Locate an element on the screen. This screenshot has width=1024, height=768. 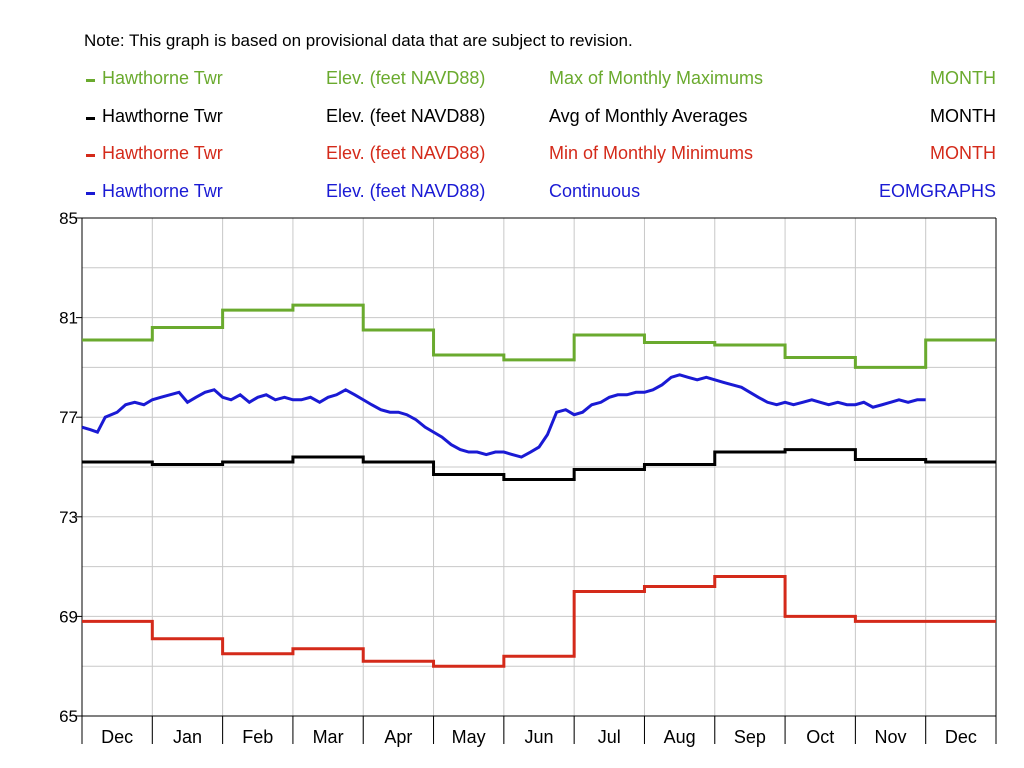
x-tick-label: Jun is located at coordinates (538, 737).